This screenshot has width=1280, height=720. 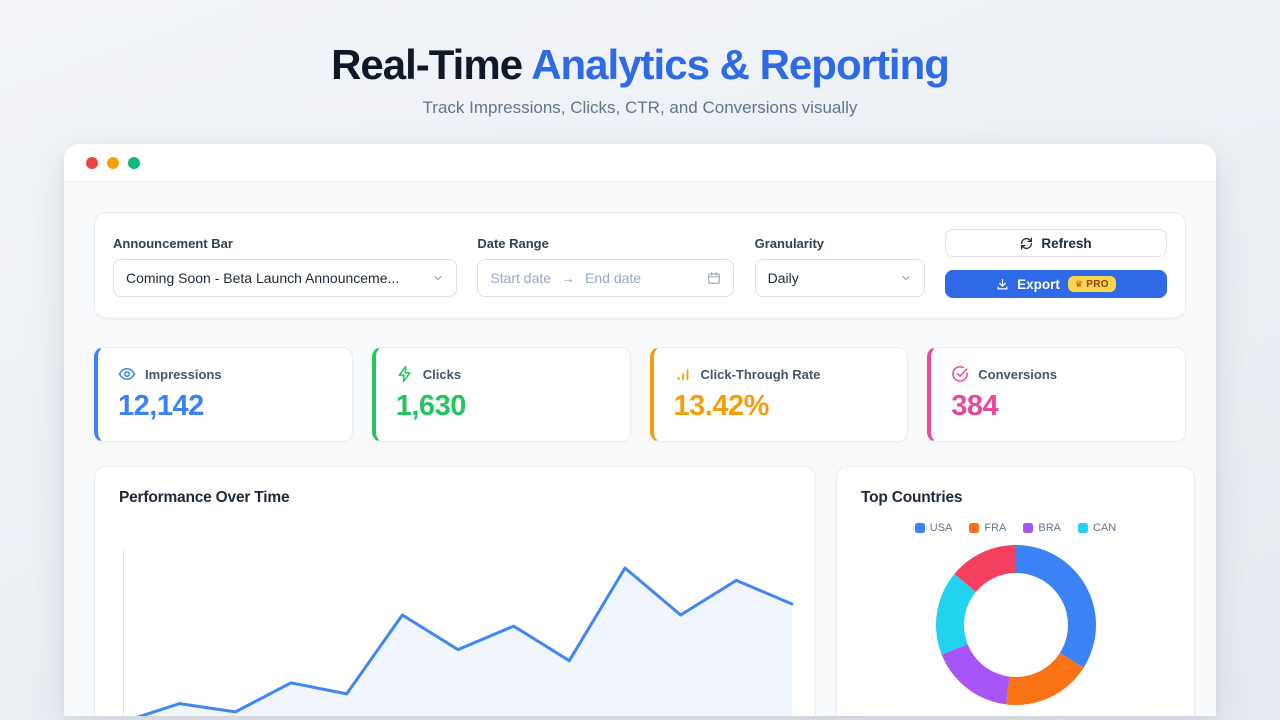 What do you see at coordinates (183, 374) in the screenshot?
I see `stat-label: Impressions` at bounding box center [183, 374].